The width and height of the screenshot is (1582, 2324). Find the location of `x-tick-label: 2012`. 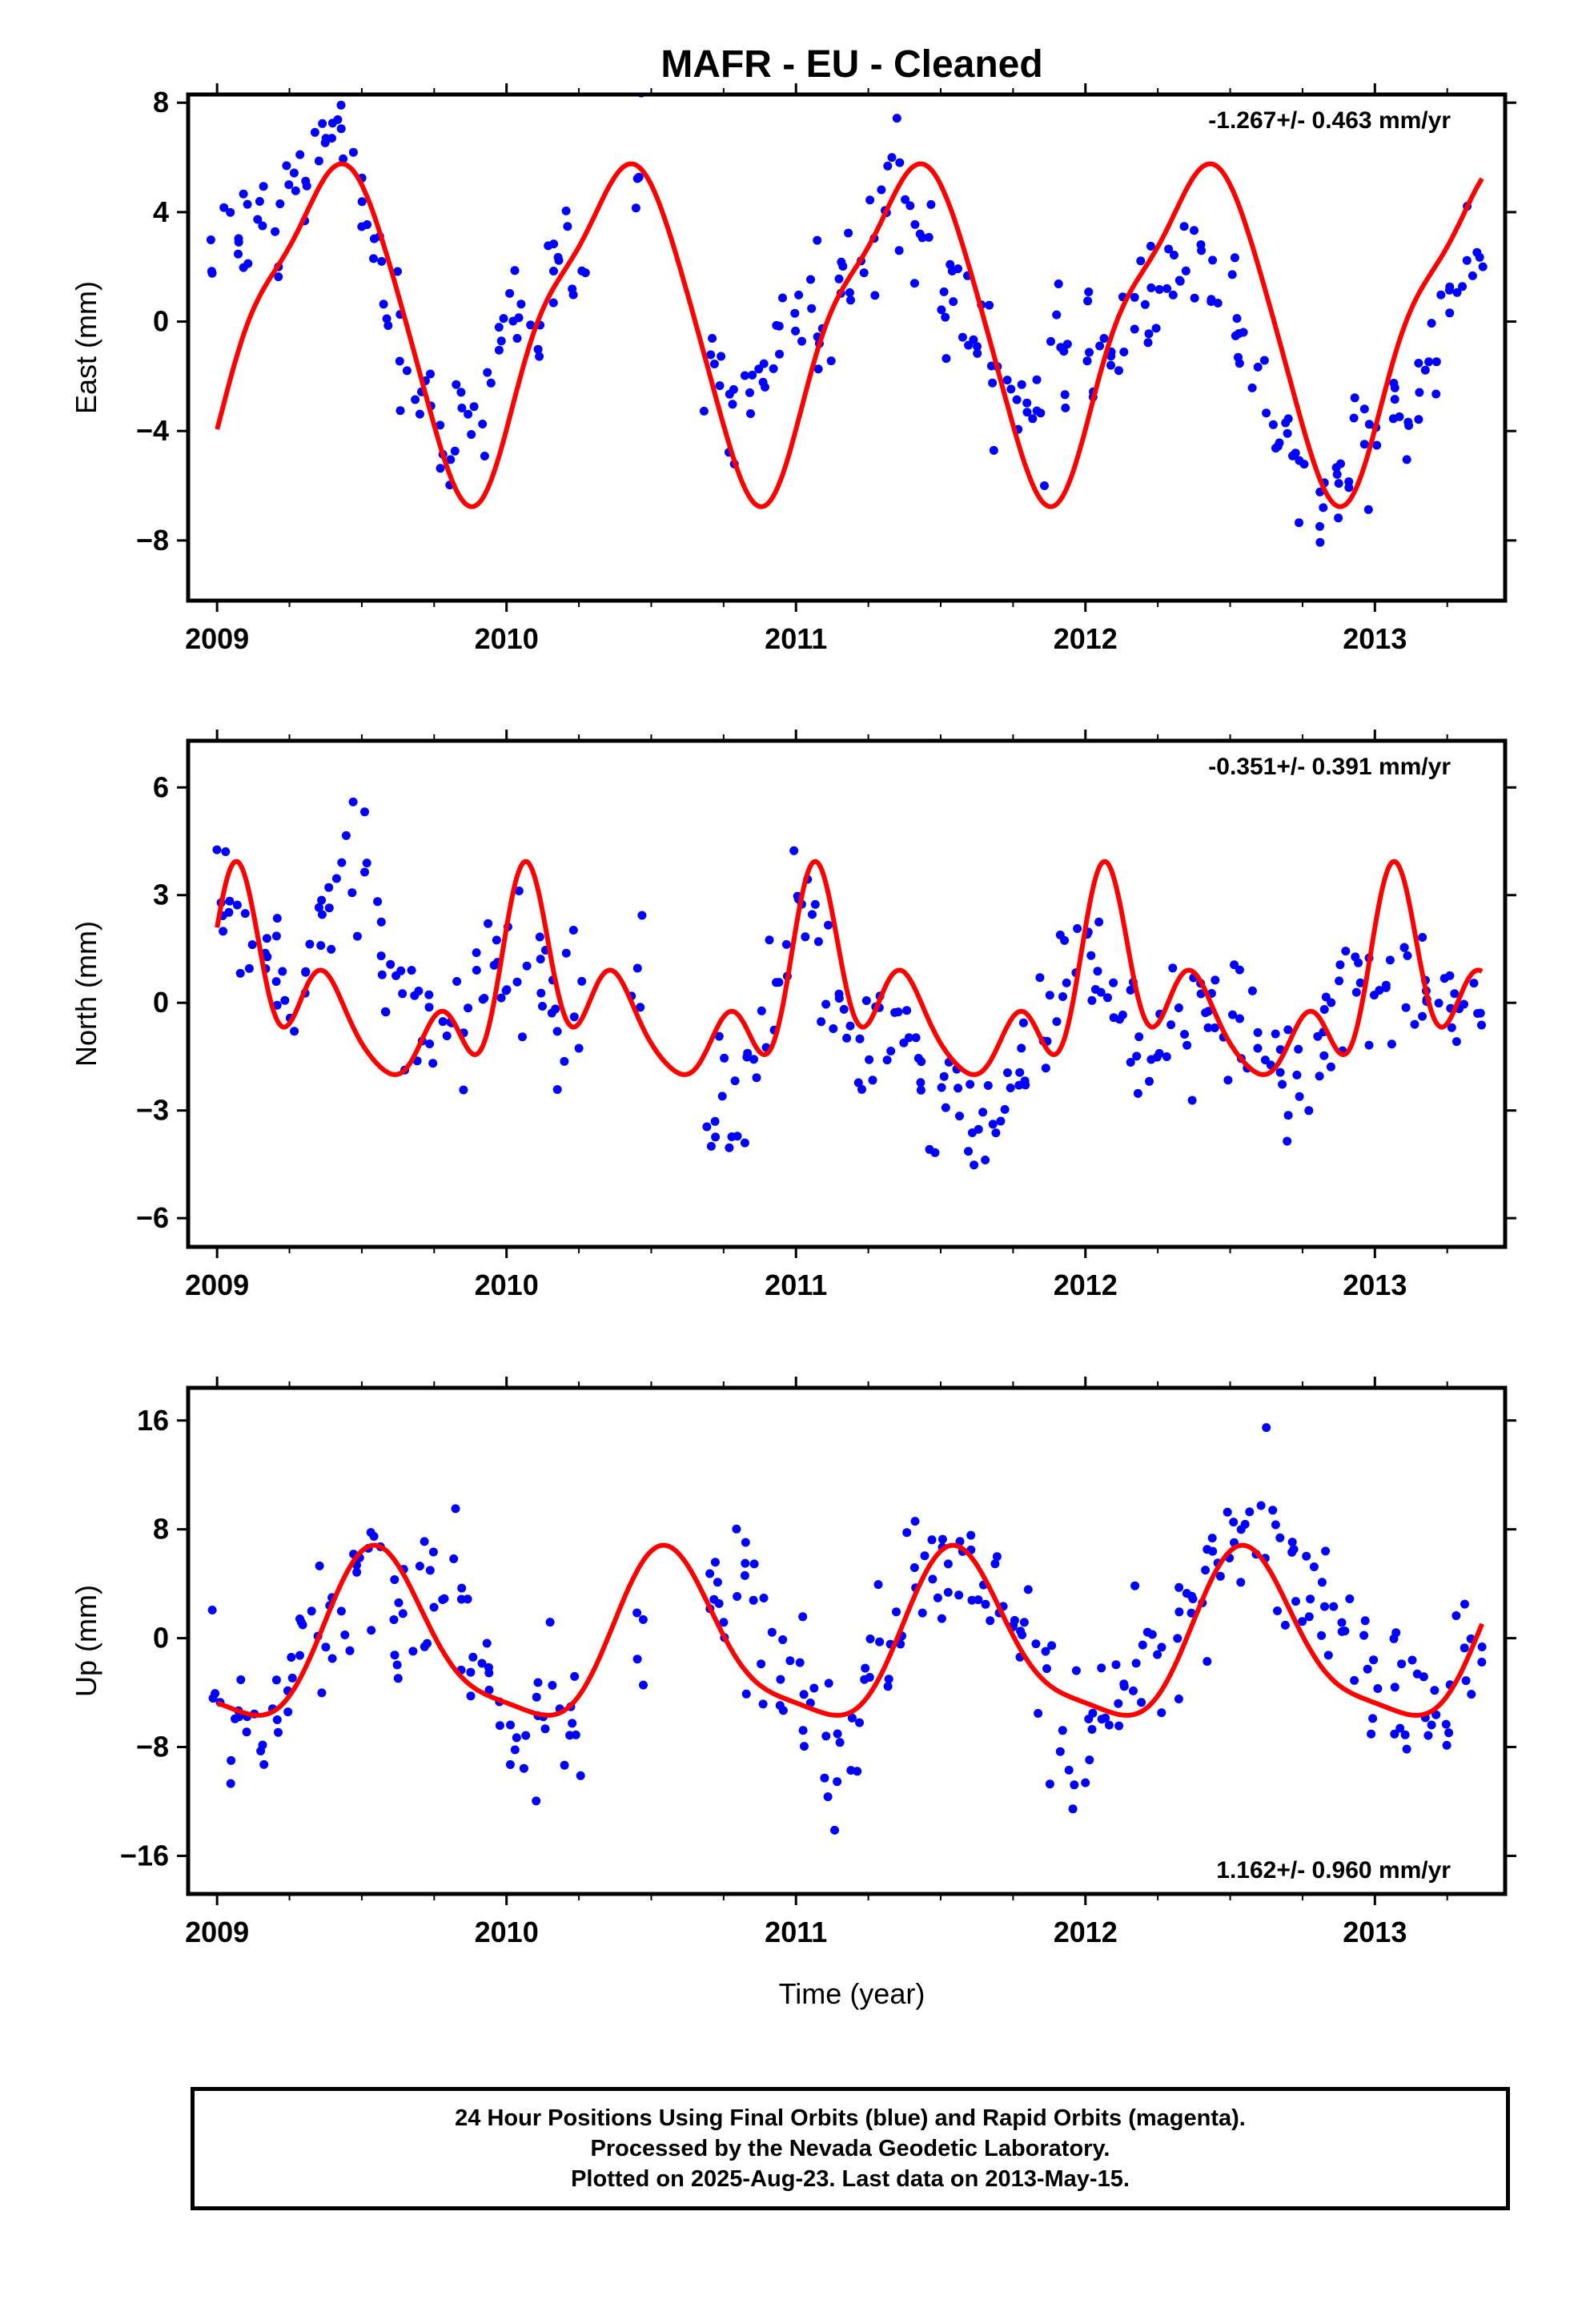

x-tick-label: 2012 is located at coordinates (1086, 1932).